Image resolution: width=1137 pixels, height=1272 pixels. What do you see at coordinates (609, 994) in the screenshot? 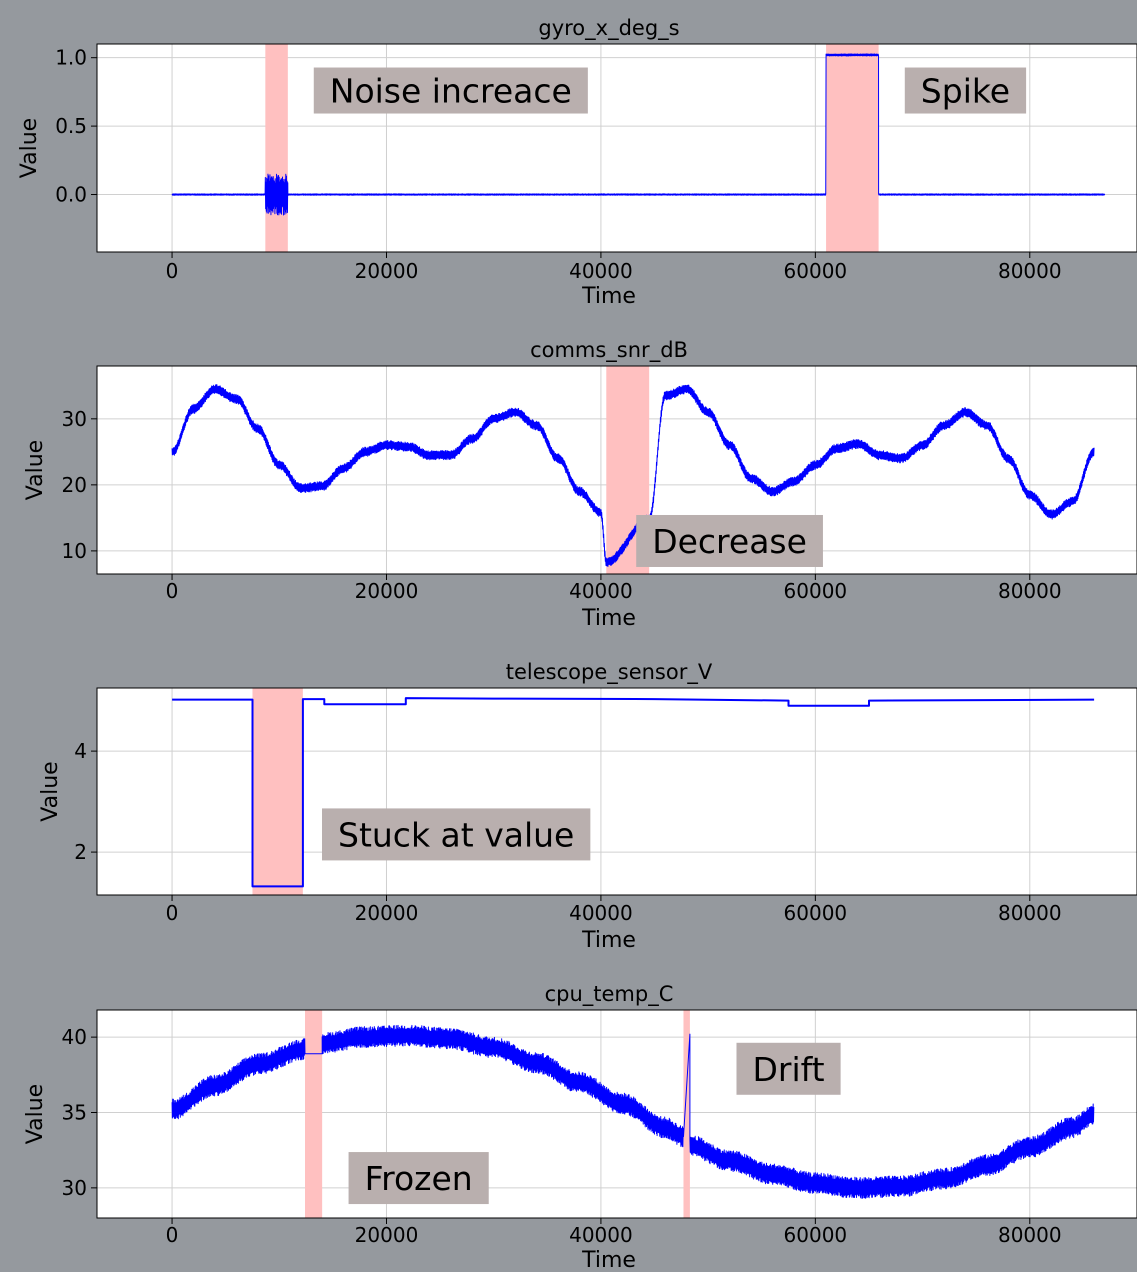
I see `subplot-title: cpu_temp_C` at bounding box center [609, 994].